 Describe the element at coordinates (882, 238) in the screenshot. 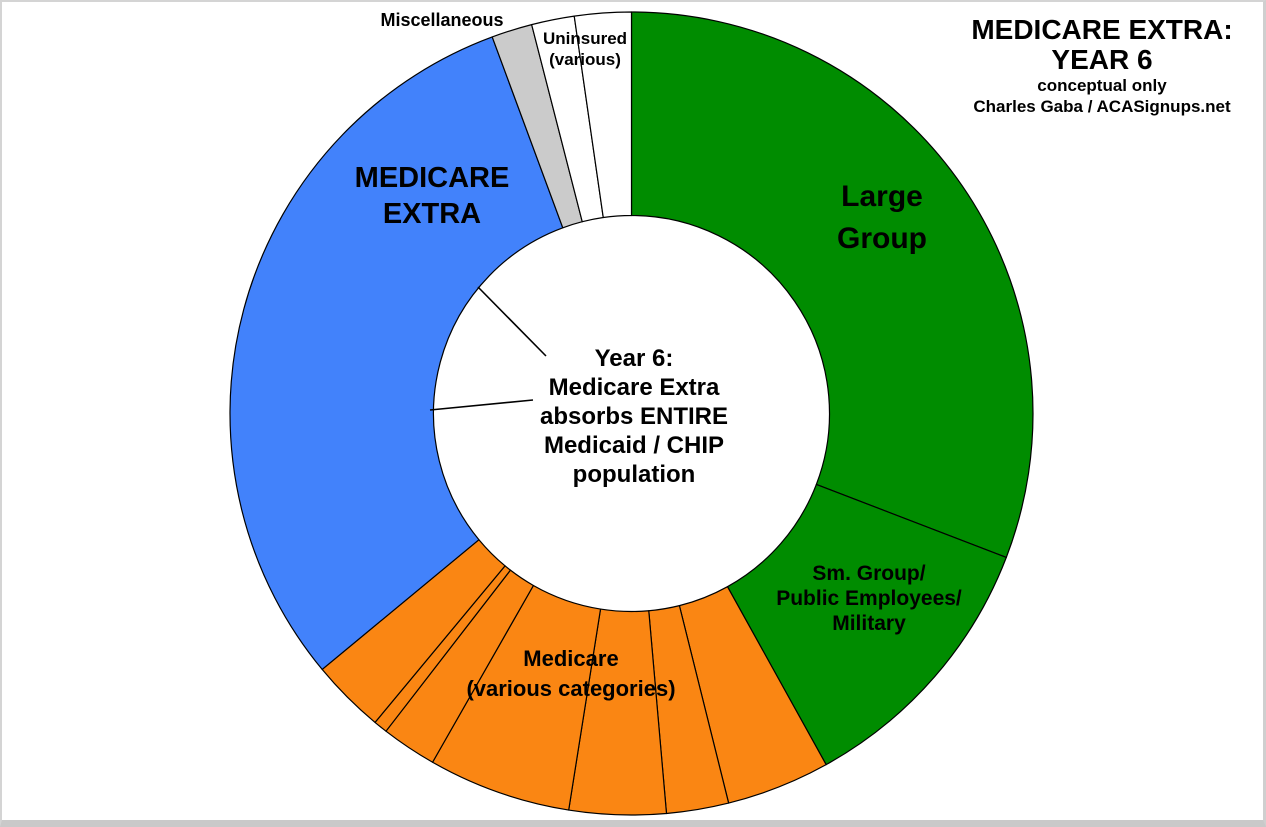

I see `large-group-label-line2: Group` at that location.